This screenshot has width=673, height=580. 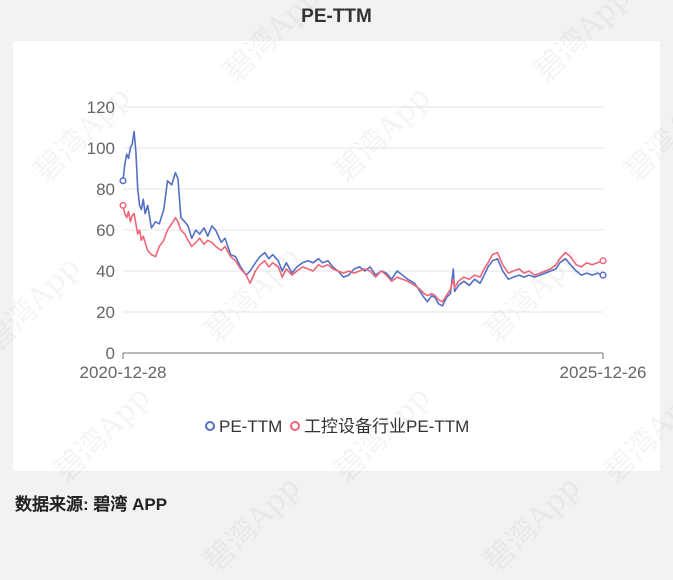 What do you see at coordinates (250, 426) in the screenshot?
I see `legend-label: PE-TTM` at bounding box center [250, 426].